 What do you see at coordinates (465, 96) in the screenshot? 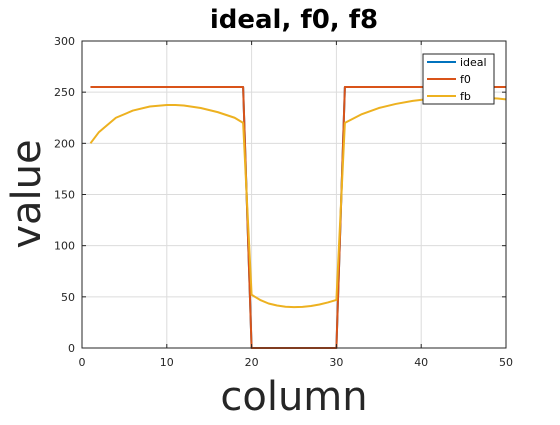
I see `legend-label-fb: fb` at bounding box center [465, 96].